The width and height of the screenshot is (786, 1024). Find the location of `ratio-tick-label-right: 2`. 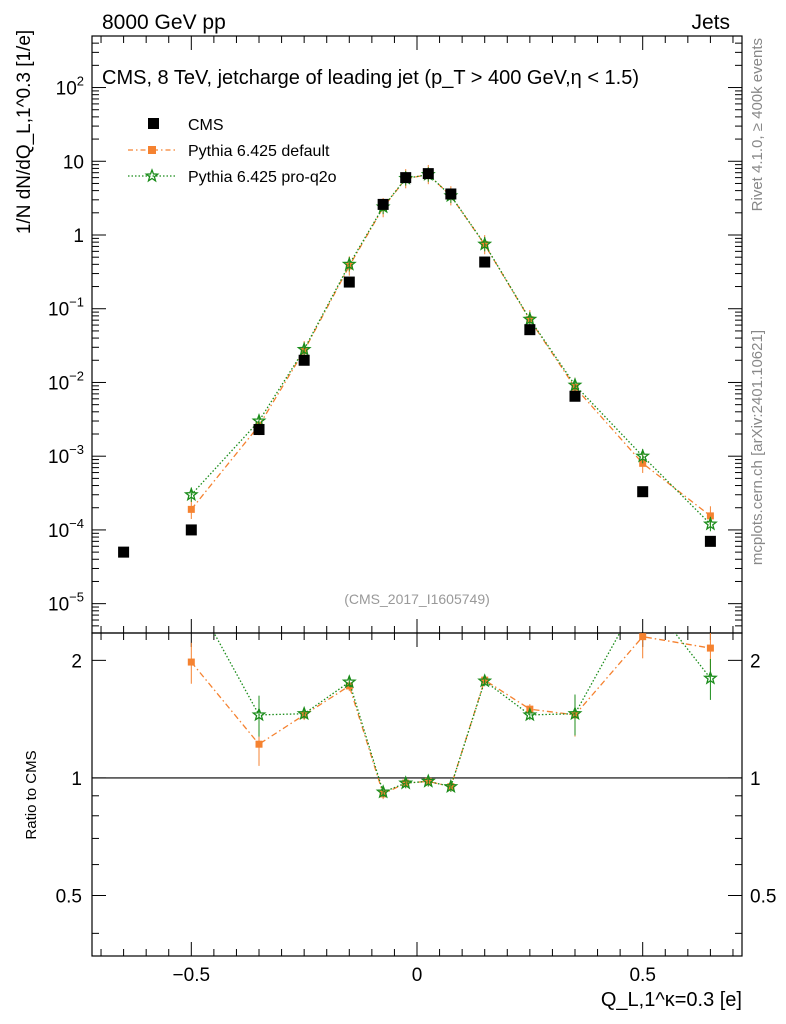

ratio-tick-label-right: 2 is located at coordinates (755, 661).